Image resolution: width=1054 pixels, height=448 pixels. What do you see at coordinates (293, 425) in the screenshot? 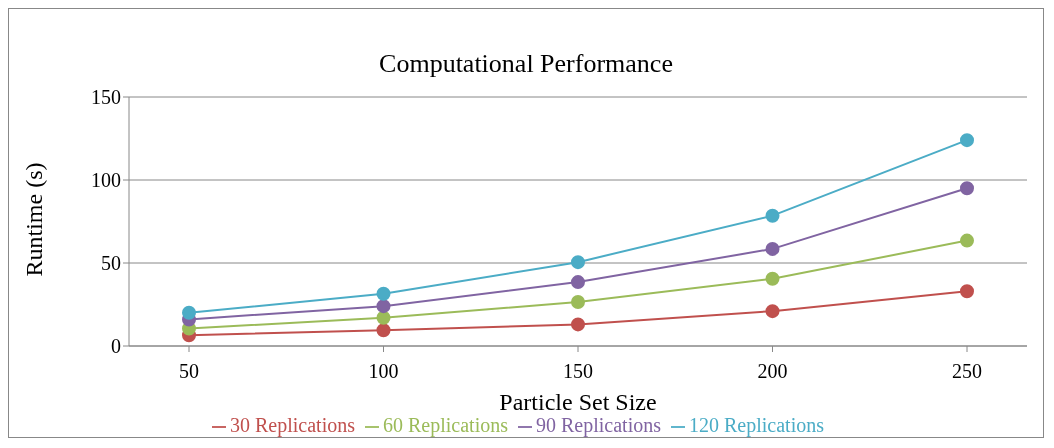
I see `legend-label: 30 Replications` at bounding box center [293, 425].